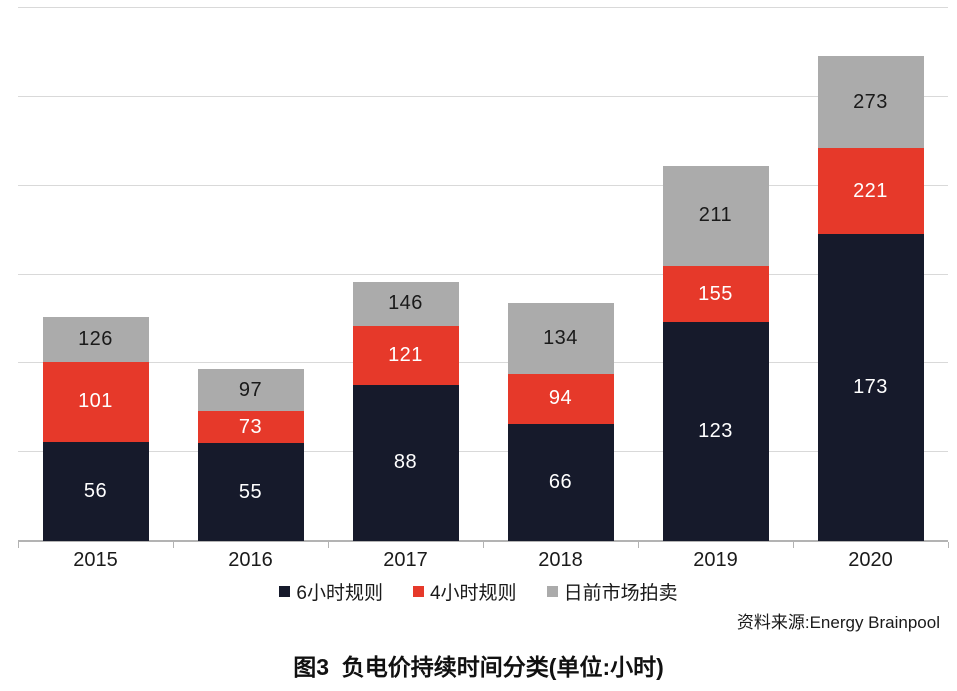  I want to click on x-axis-label: 2018, so click(560, 560).